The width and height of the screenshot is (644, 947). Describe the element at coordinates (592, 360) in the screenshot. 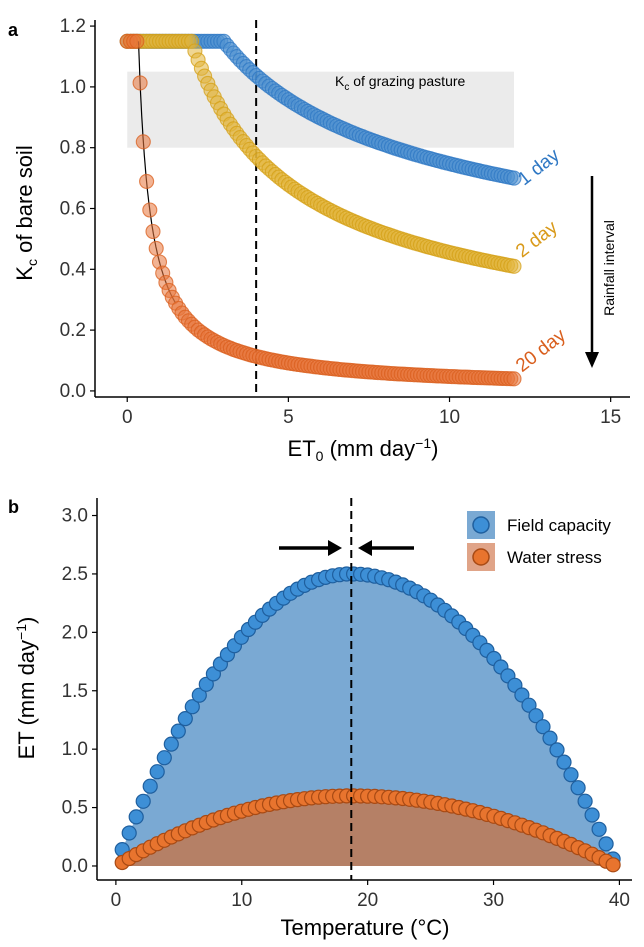

I see `rainfall-arrow-head` at that location.